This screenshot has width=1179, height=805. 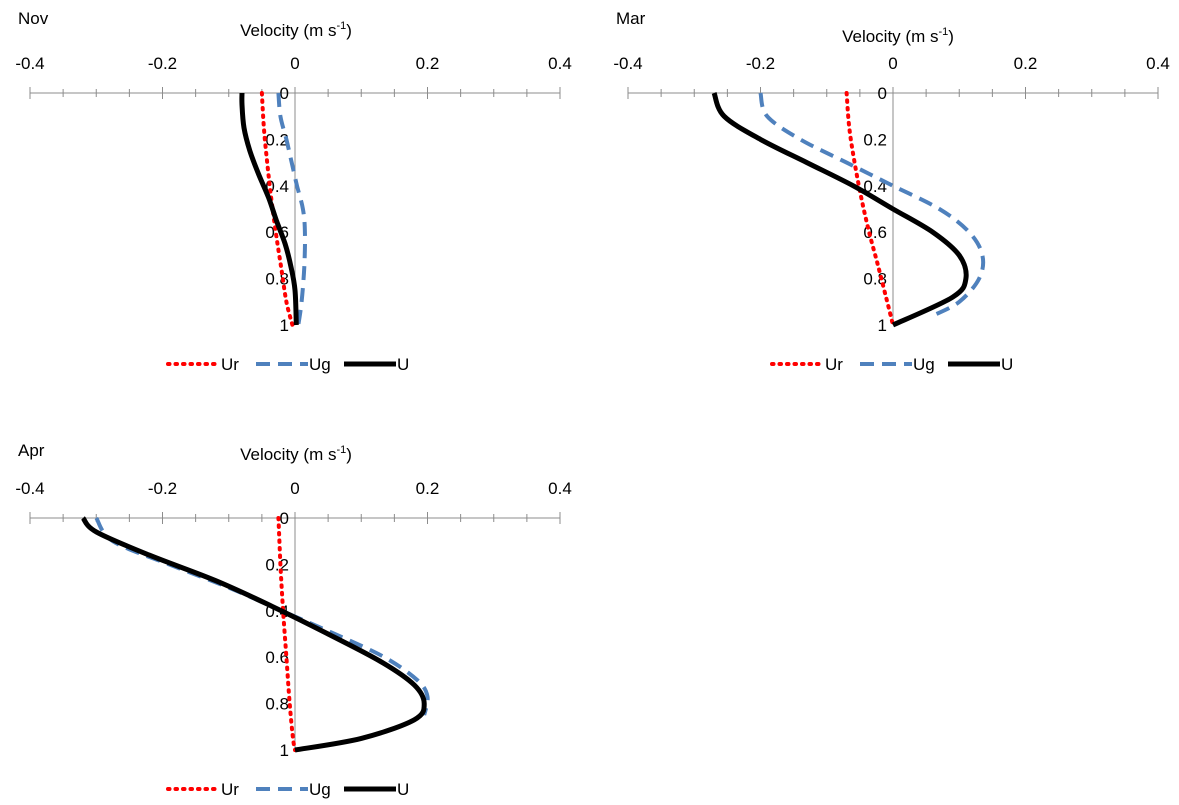 I want to click on y-tick-label: 0.8, so click(x=277, y=704).